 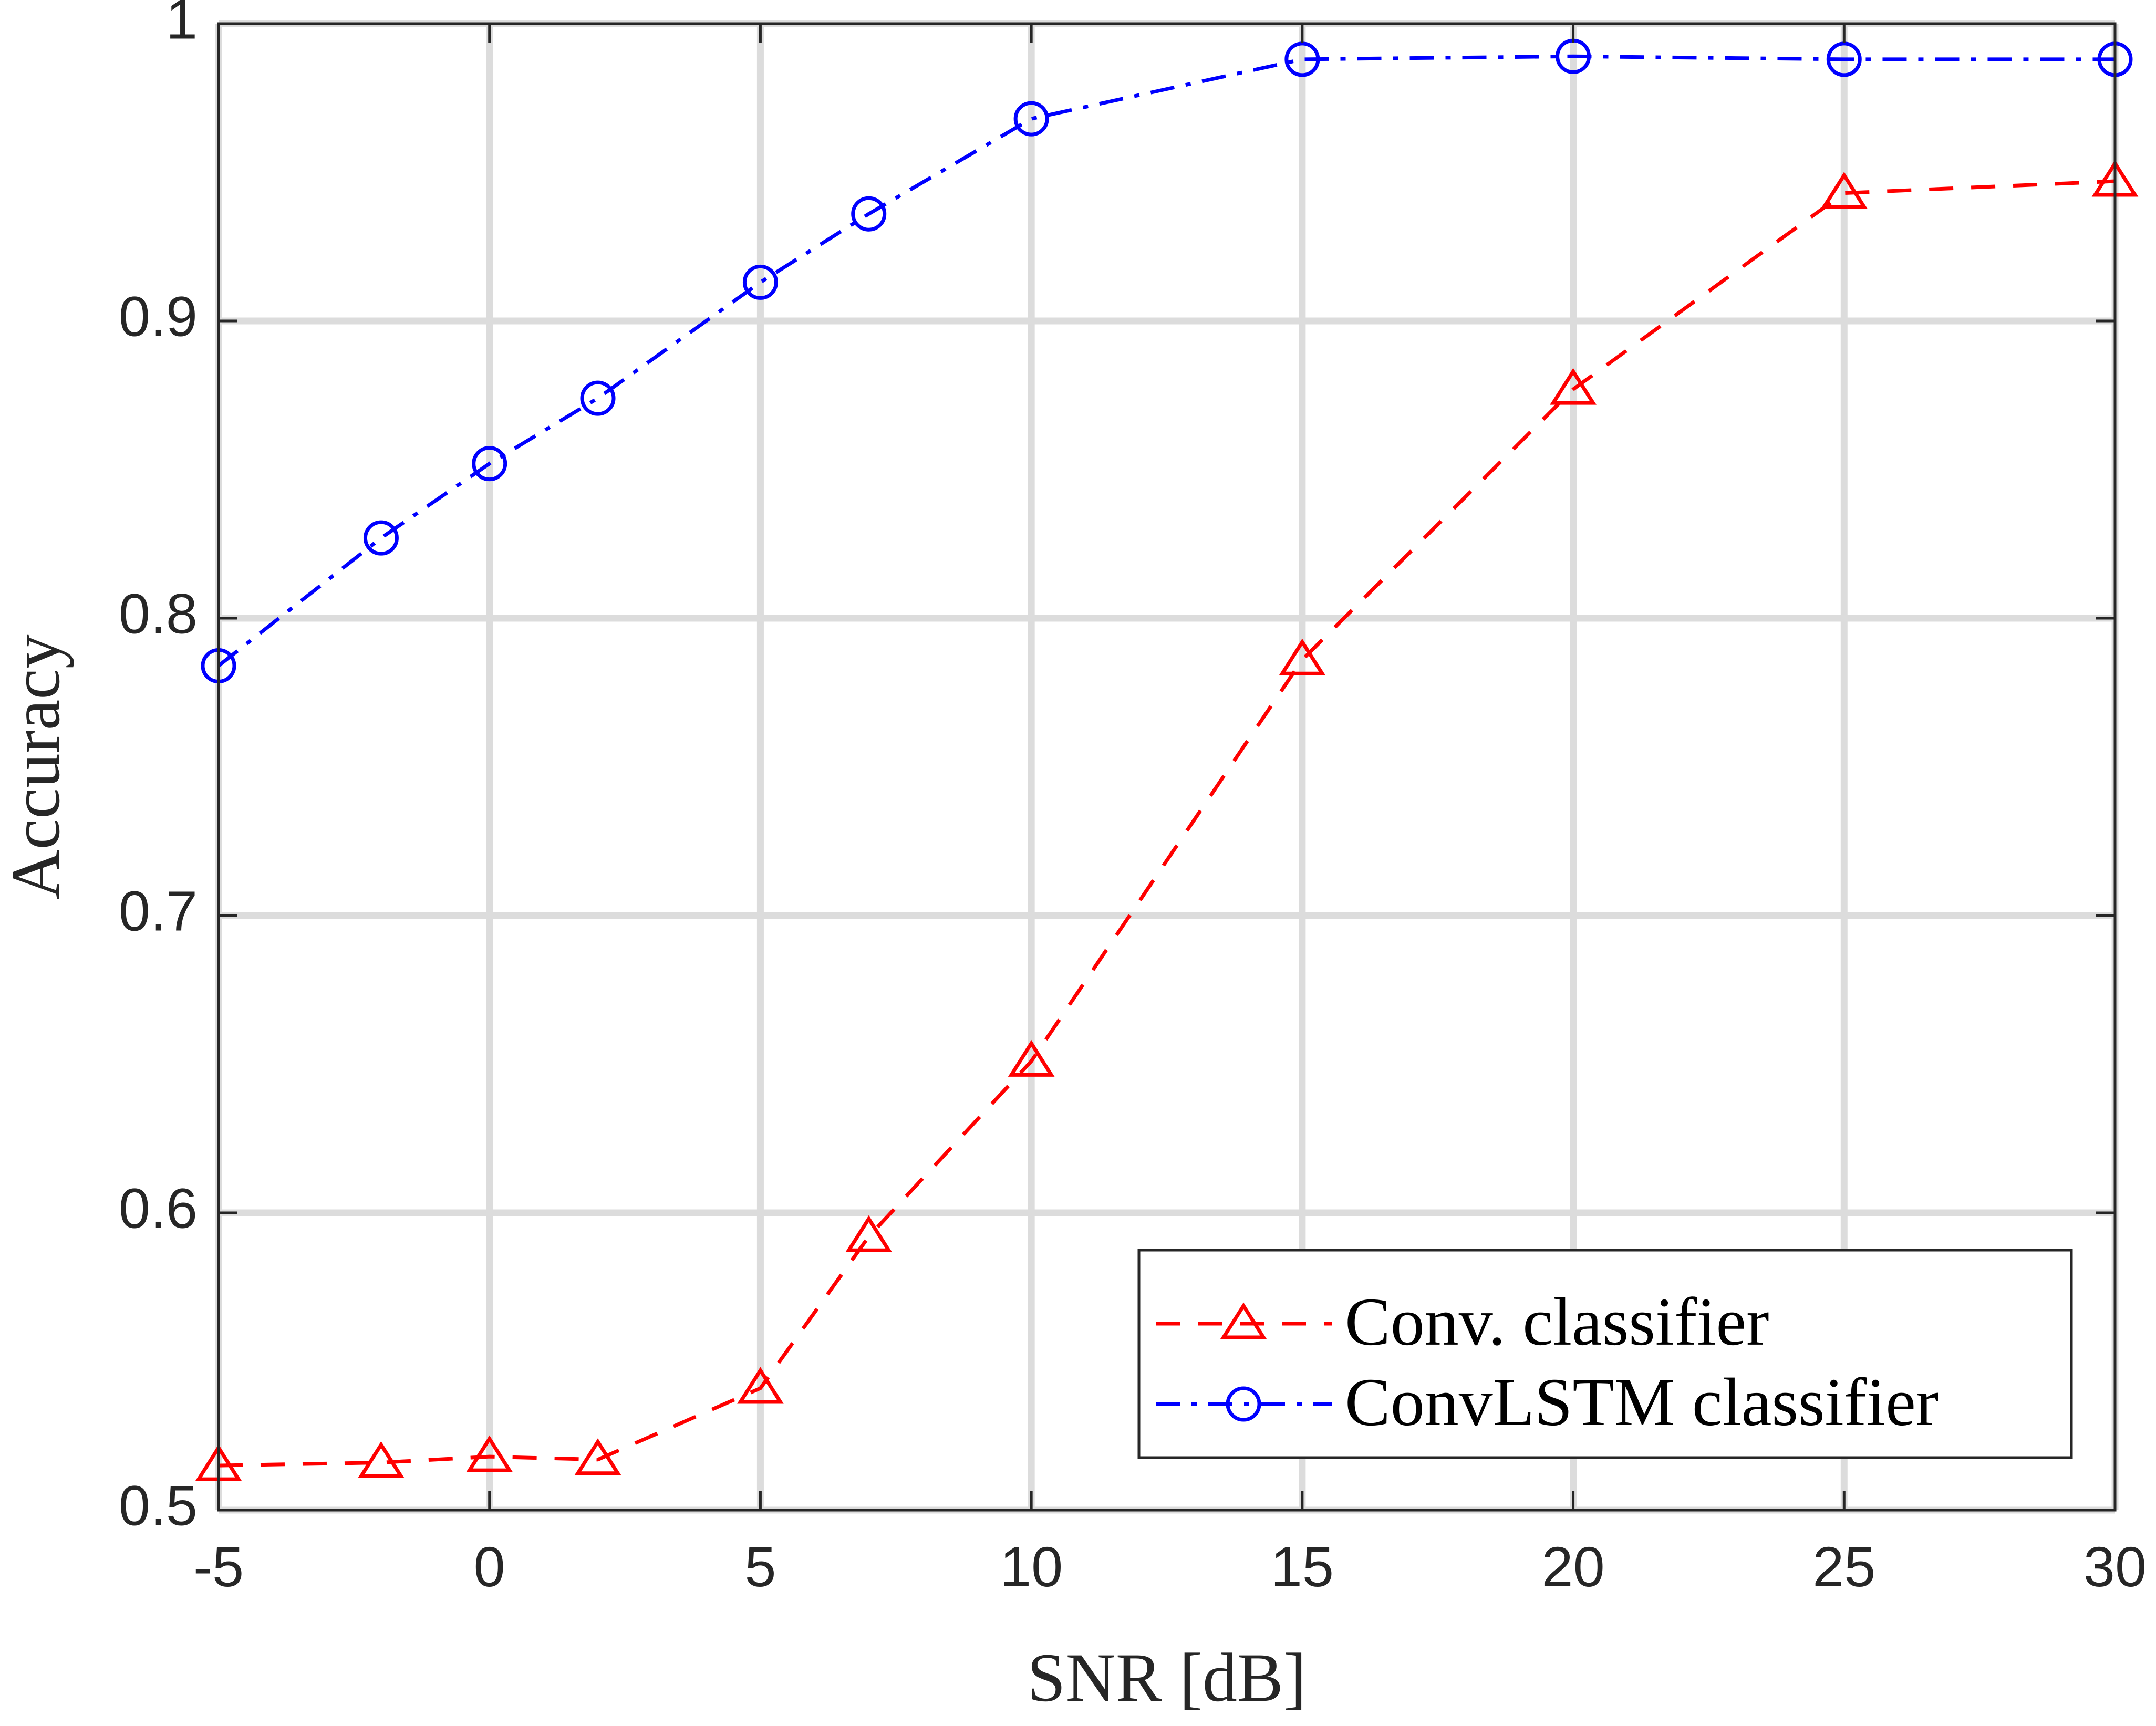 I want to click on x-tick-label: 5, so click(x=760, y=1567).